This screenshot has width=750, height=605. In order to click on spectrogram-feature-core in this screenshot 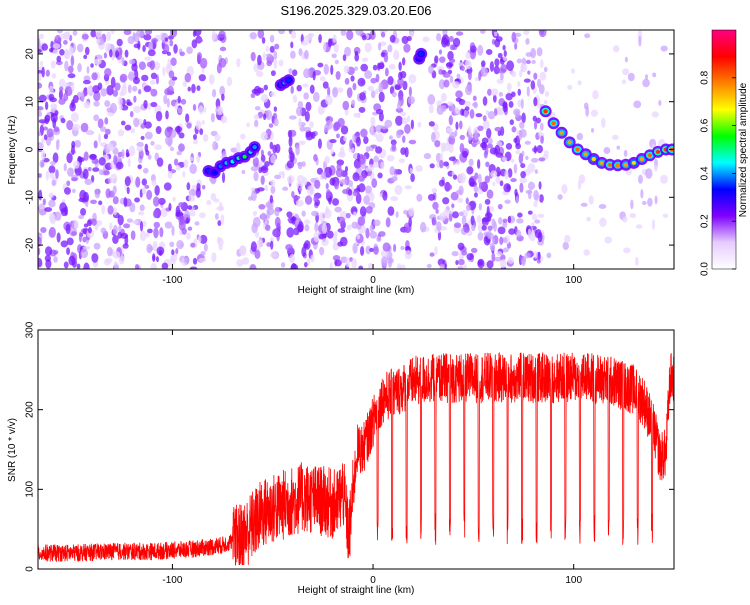, I will do `click(244, 156)`.